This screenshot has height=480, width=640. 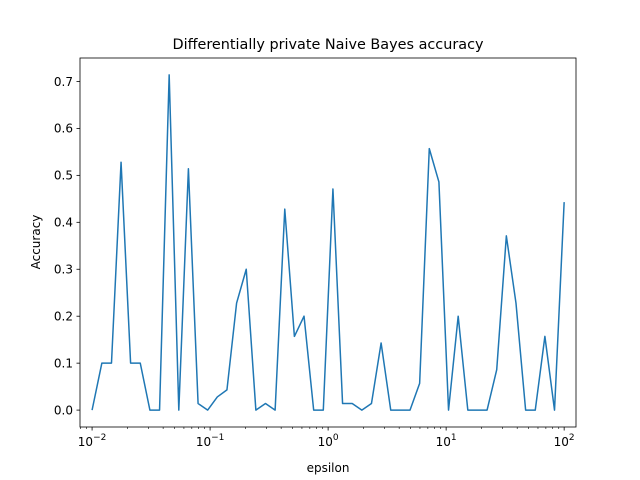 I want to click on x-axis-label: epsilon, so click(x=328, y=468).